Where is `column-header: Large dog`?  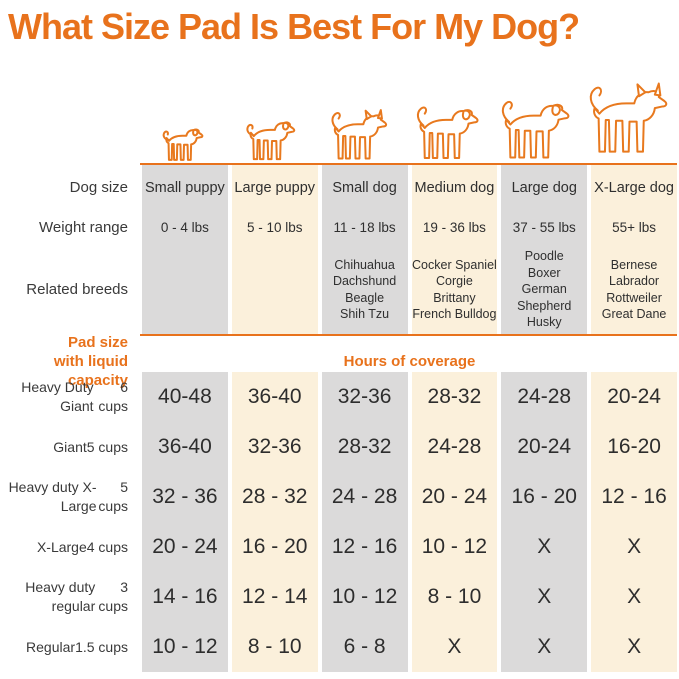
column-header: Large dog is located at coordinates (544, 187).